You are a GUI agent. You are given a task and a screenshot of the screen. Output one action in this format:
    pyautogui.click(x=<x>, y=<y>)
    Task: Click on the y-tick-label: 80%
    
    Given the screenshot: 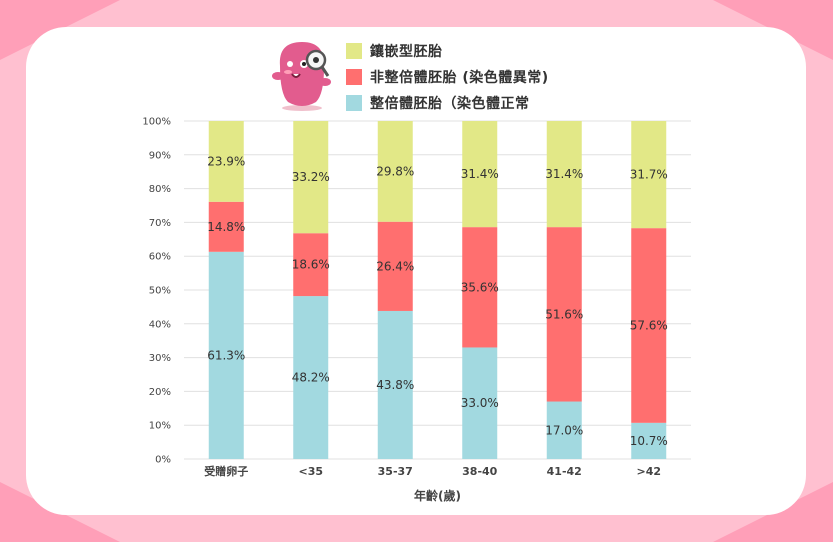 What is the action you would take?
    pyautogui.click(x=160, y=189)
    